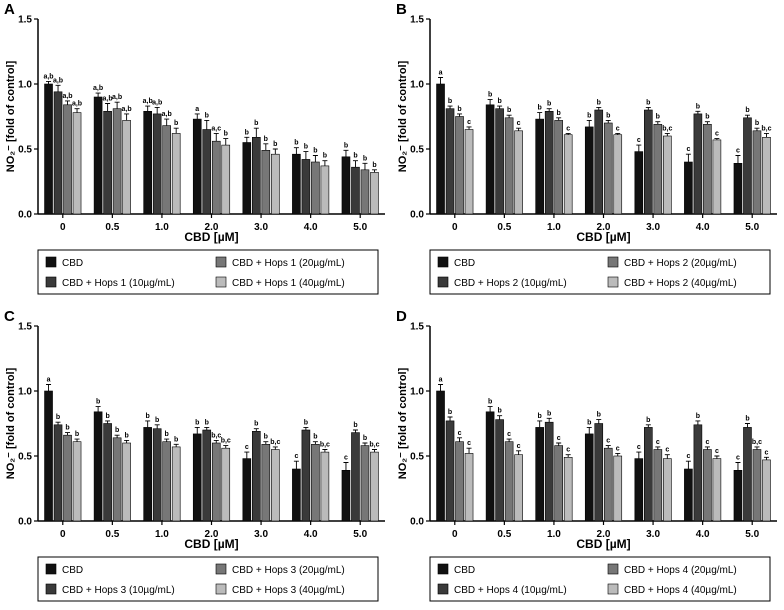  What do you see at coordinates (417, 392) in the screenshot?
I see `y-tick-label: 1.0` at bounding box center [417, 392].